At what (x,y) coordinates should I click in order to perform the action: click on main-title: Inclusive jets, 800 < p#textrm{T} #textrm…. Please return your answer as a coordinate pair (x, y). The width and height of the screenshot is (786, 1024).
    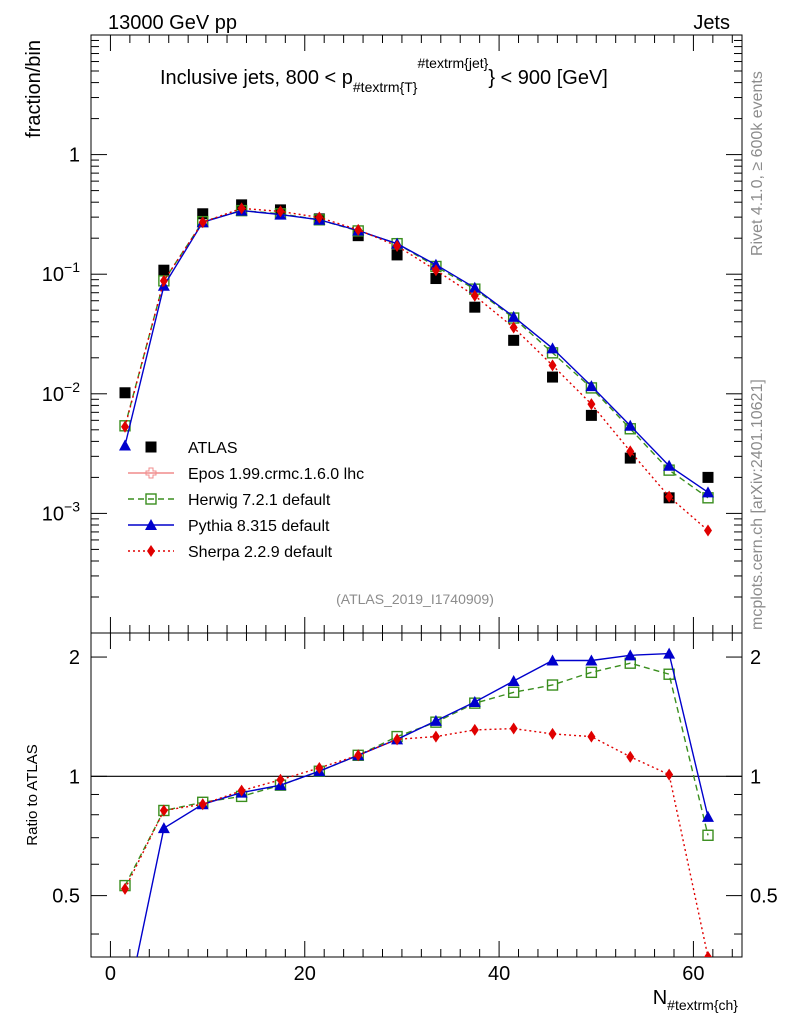
    Looking at the image, I should click on (384, 75).